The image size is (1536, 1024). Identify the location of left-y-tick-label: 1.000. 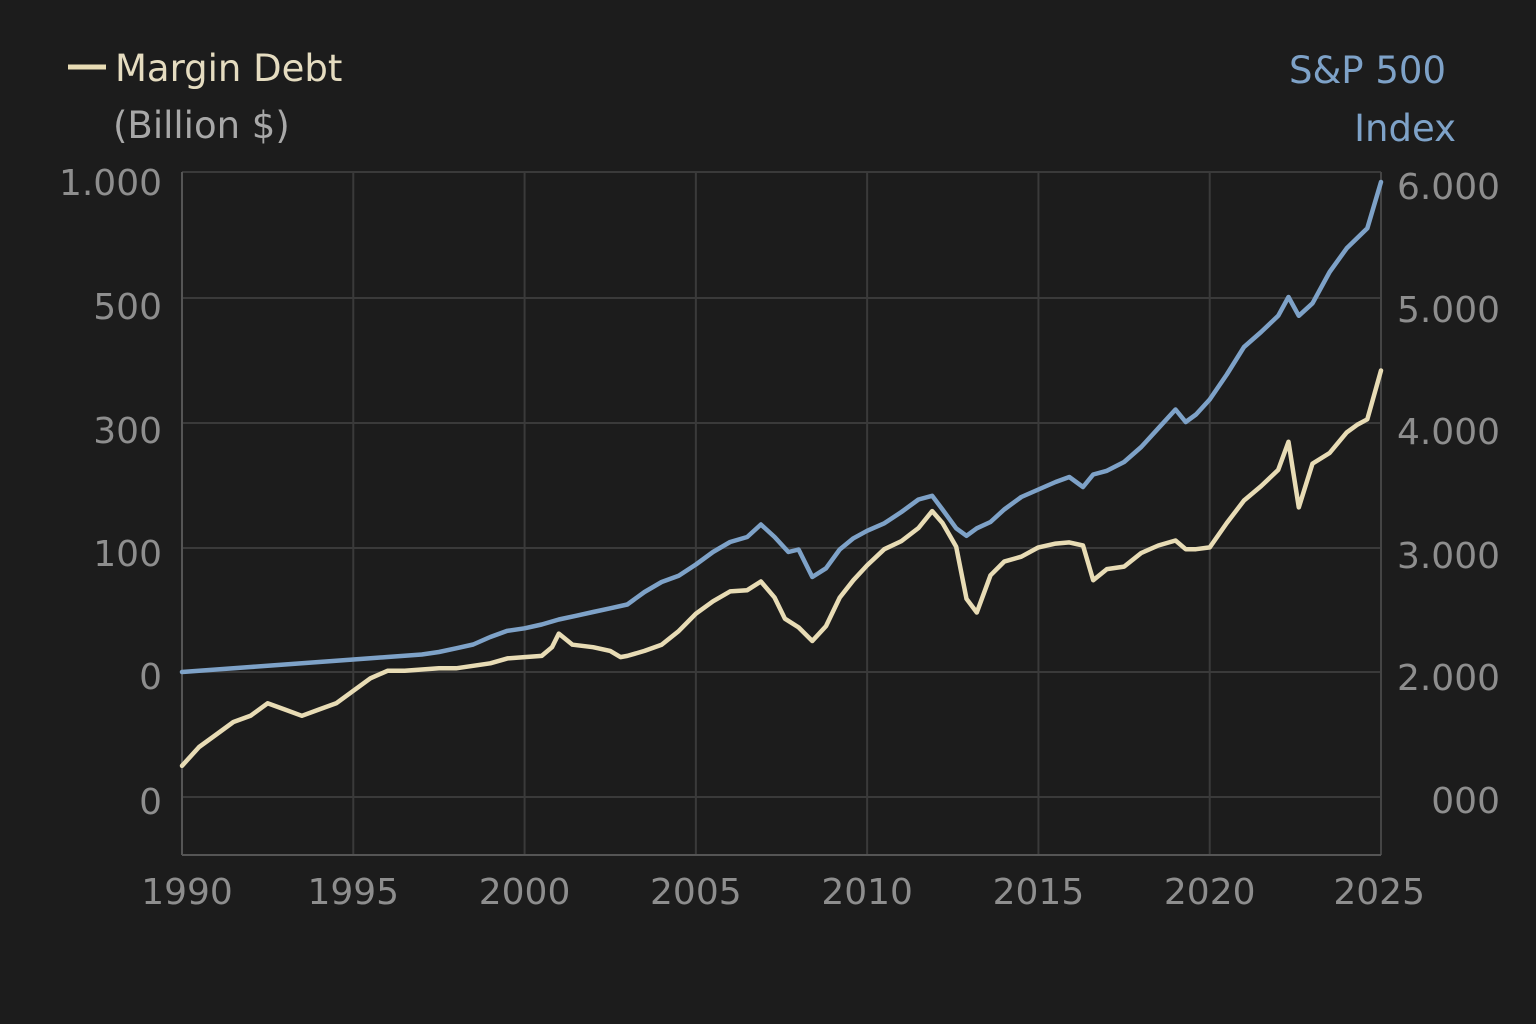
(110, 183).